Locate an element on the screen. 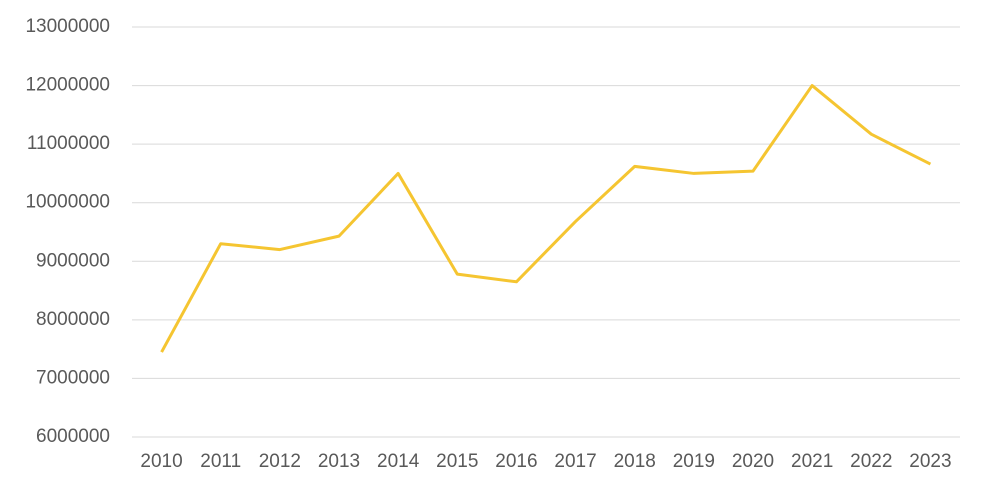 This screenshot has height=481, width=994. x-tick-label: 2022 is located at coordinates (871, 461).